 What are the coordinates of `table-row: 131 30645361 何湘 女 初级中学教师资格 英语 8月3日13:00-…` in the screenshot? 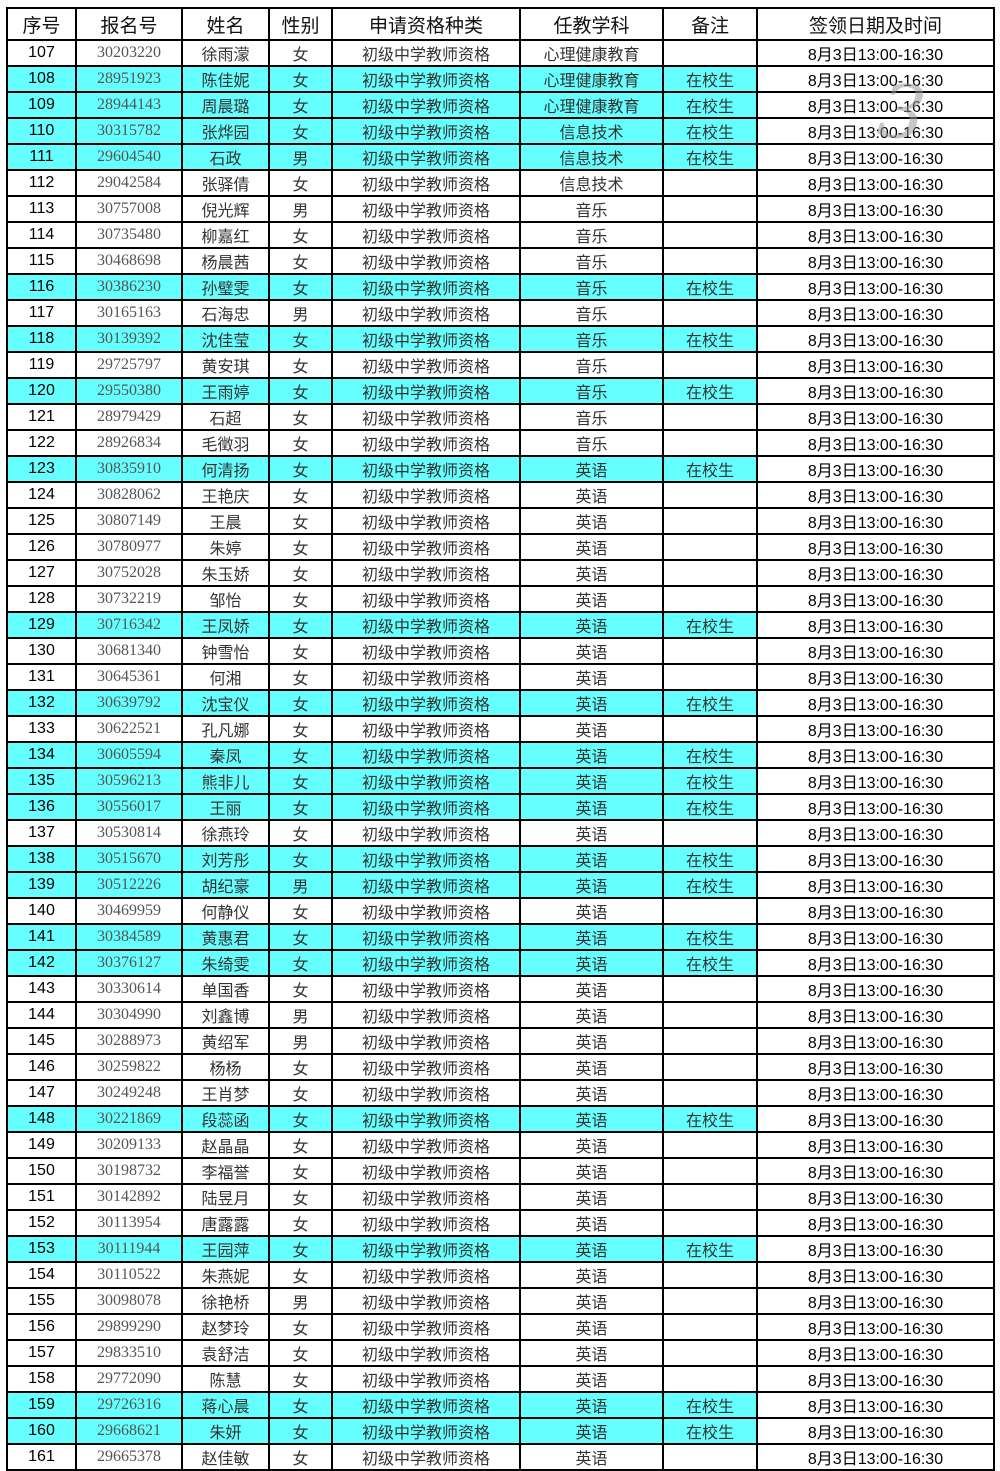 It's located at (500, 677).